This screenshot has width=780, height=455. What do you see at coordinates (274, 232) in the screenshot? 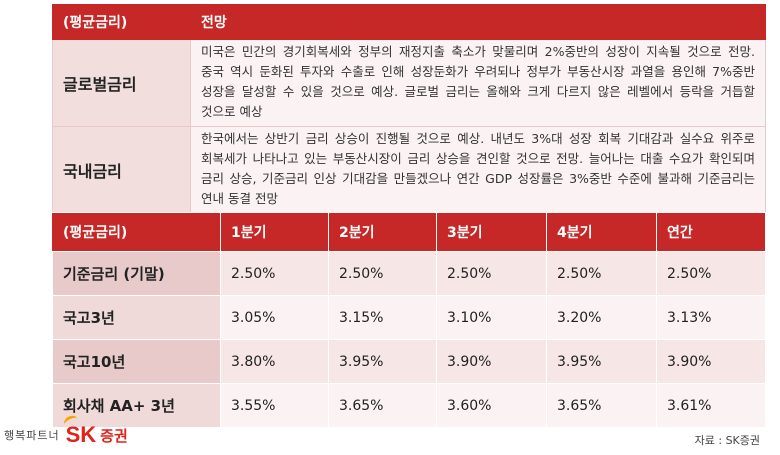
I see `rates-header-q1: 1분기` at bounding box center [274, 232].